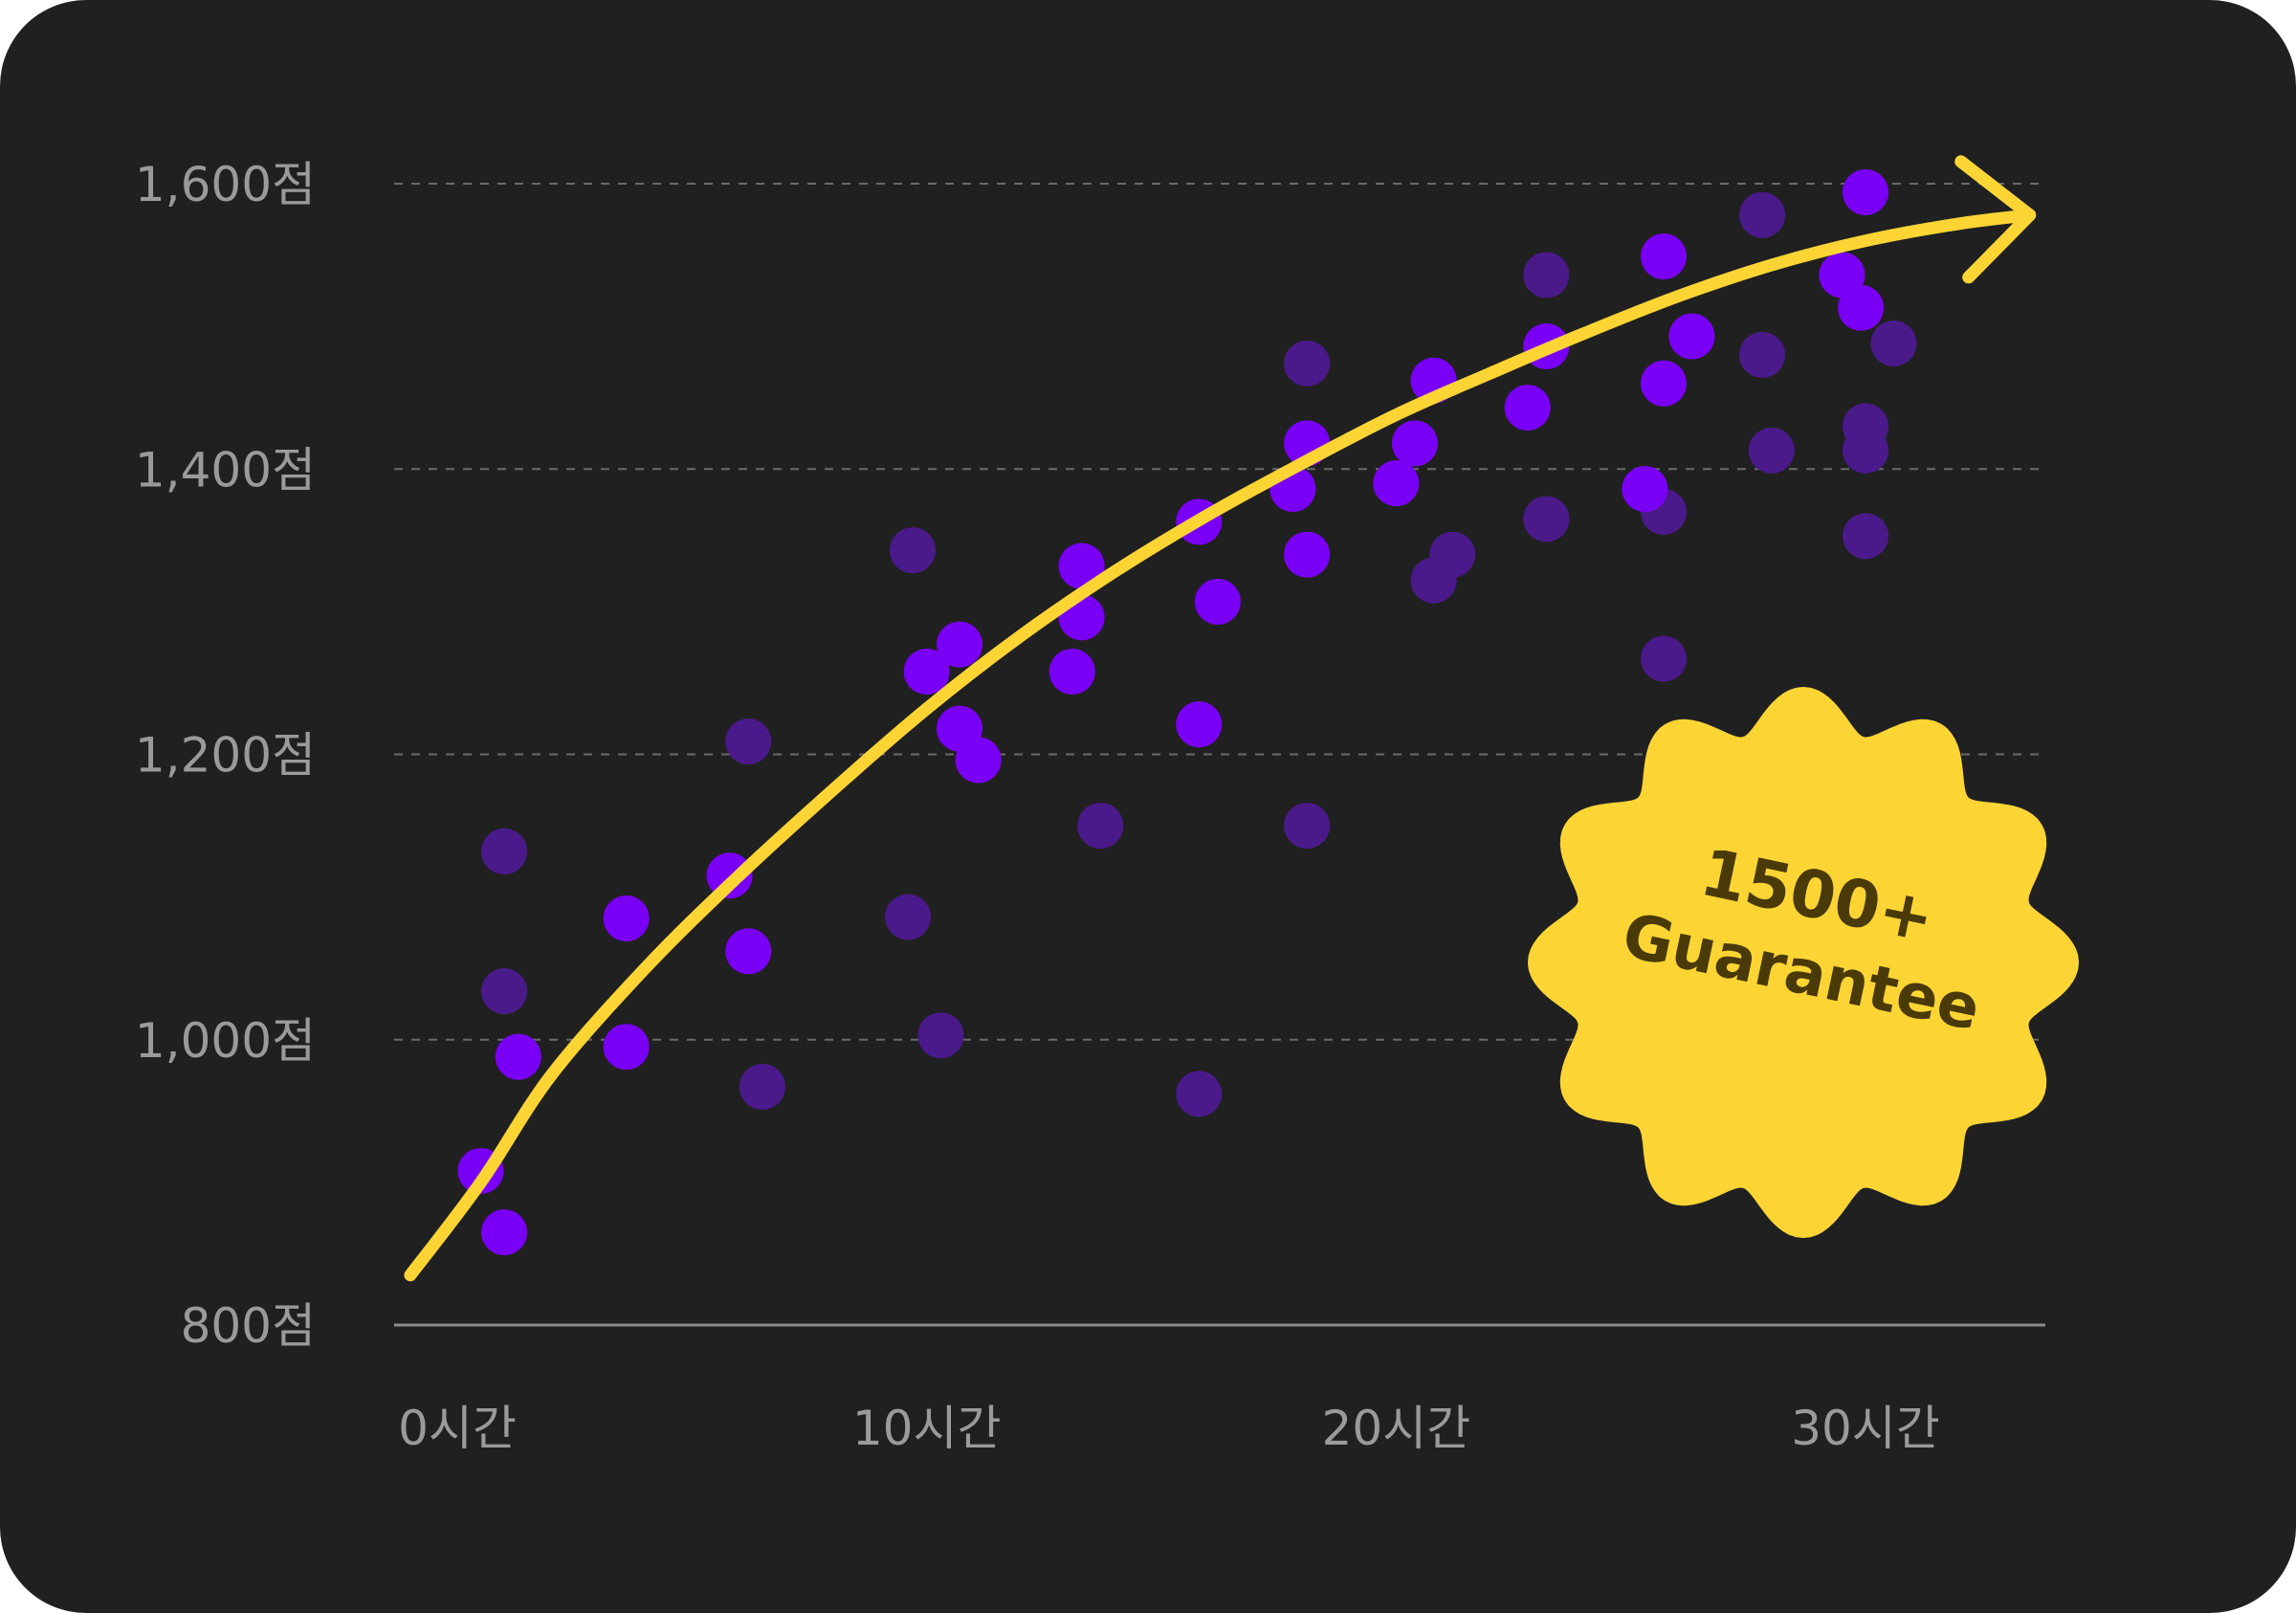 This screenshot has width=2296, height=1613. What do you see at coordinates (225, 469) in the screenshot?
I see `y-tick-label: 1,400점` at bounding box center [225, 469].